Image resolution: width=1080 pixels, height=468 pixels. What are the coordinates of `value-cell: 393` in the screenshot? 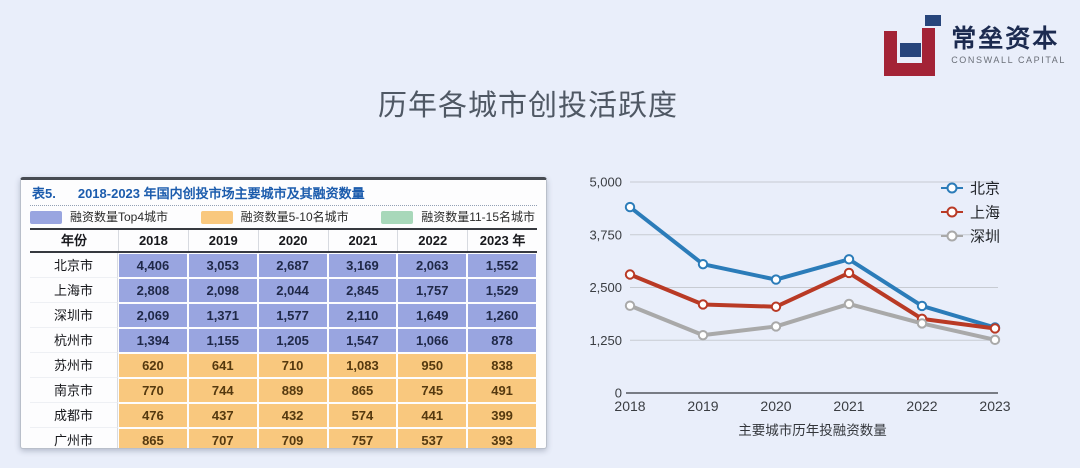 It's located at (502, 438).